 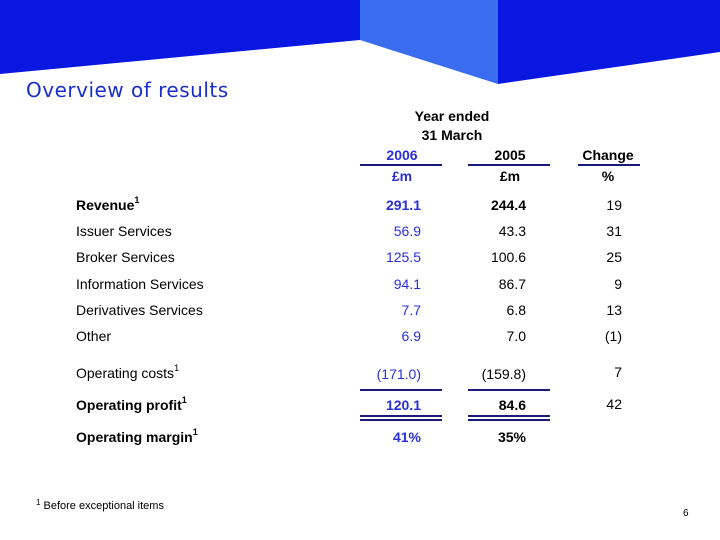 What do you see at coordinates (94, 336) in the screenshot?
I see `row-label-other: Other` at bounding box center [94, 336].